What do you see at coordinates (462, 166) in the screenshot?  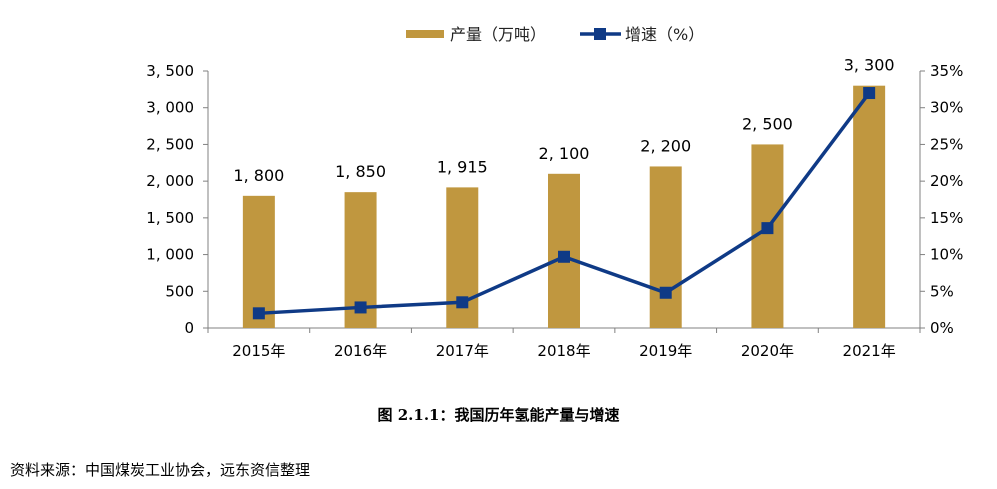 I see `bar-data-label: 1, 915` at bounding box center [462, 166].